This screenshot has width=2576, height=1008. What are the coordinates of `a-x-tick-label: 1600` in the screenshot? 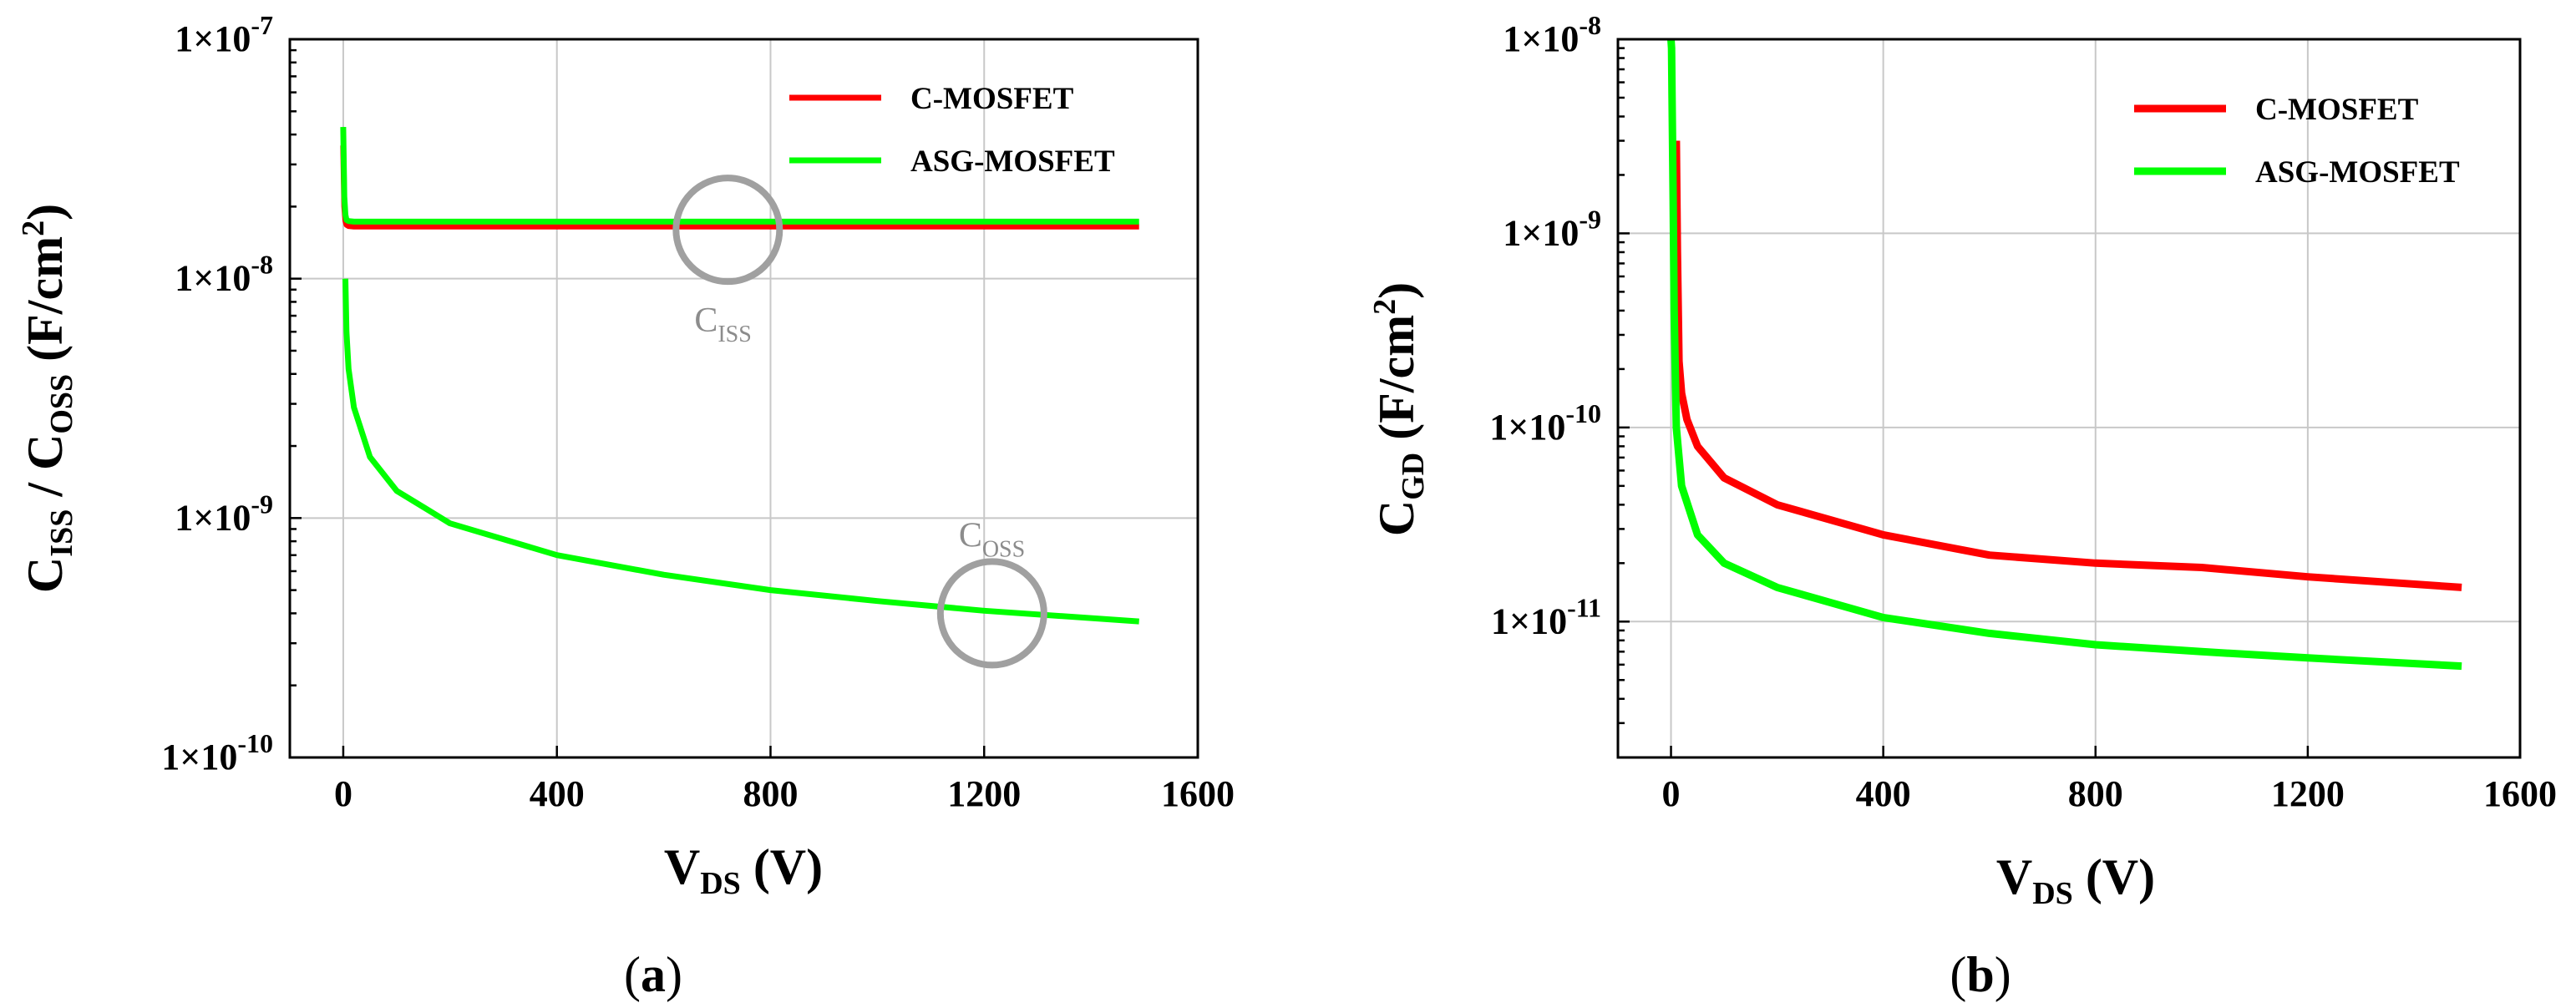 It's located at (1198, 793).